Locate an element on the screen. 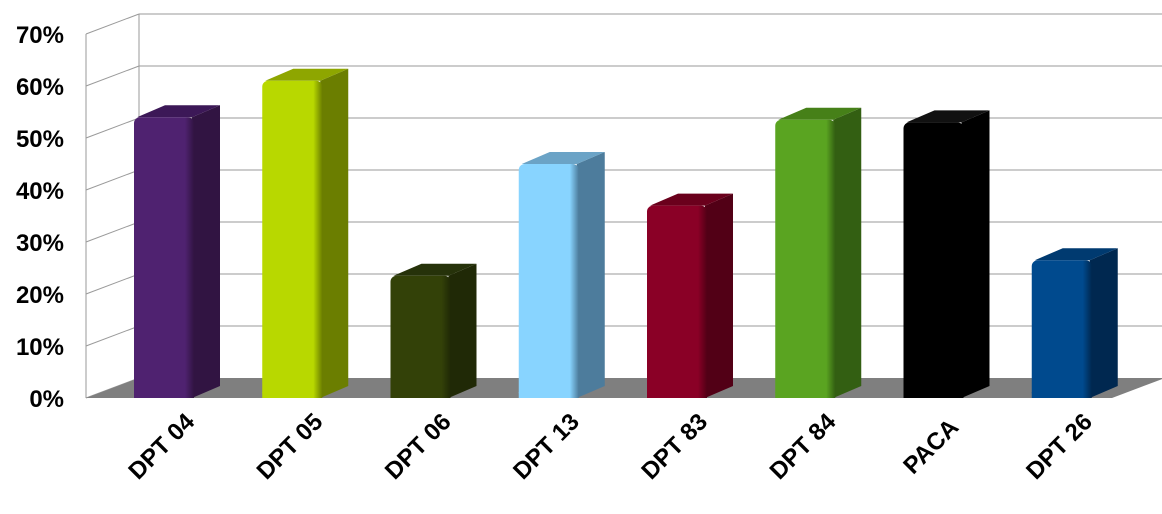 Image resolution: width=1162 pixels, height=514 pixels. x-tick-label: DPT 06 is located at coordinates (418, 446).